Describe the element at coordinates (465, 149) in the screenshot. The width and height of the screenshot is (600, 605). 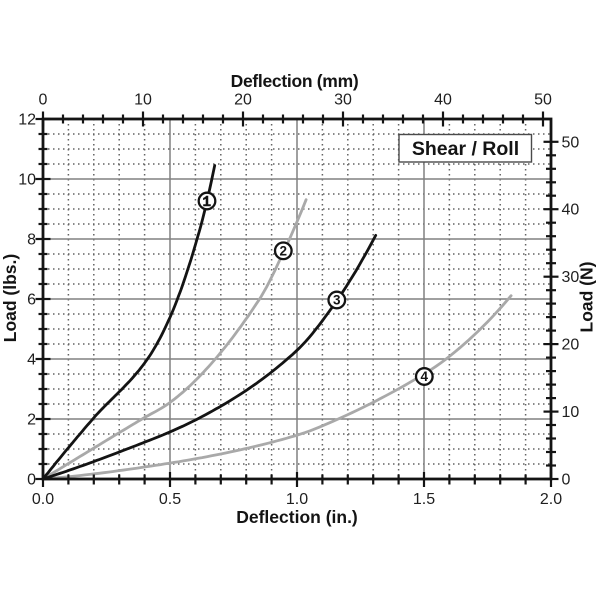
I see `svg-text: Shear / Roll` at that location.